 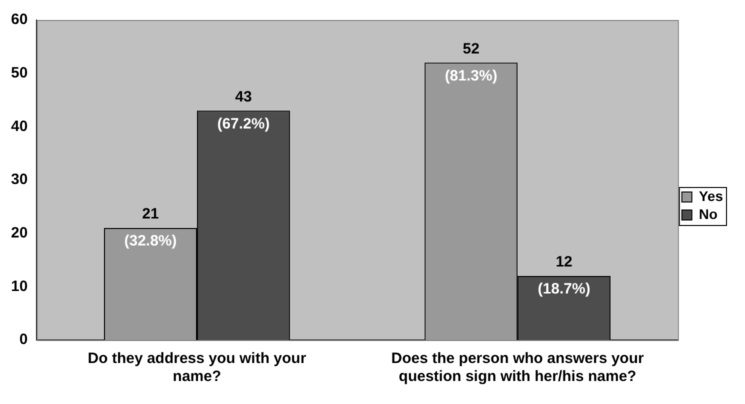 What do you see at coordinates (19, 126) in the screenshot?
I see `y-tick-label: 40` at bounding box center [19, 126].